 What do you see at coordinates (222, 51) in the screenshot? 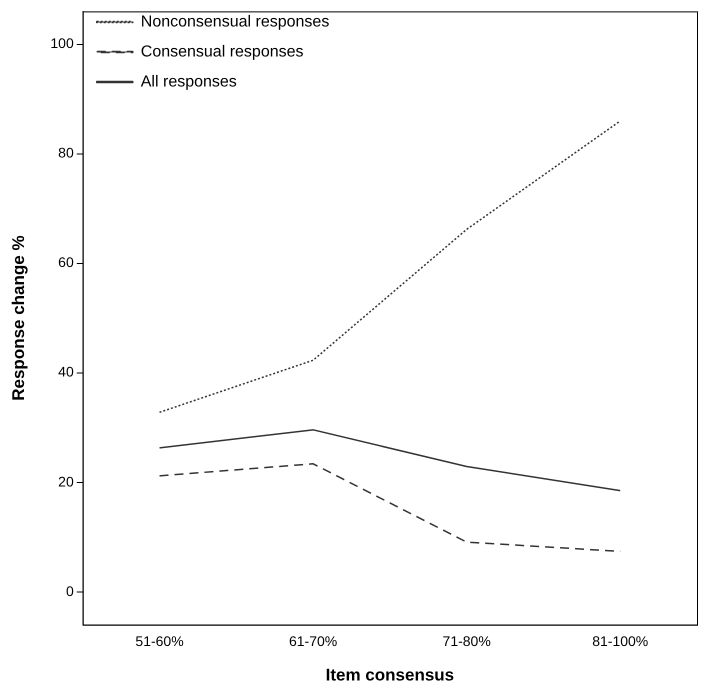
I see `legend-label: Consensual responses` at bounding box center [222, 51].